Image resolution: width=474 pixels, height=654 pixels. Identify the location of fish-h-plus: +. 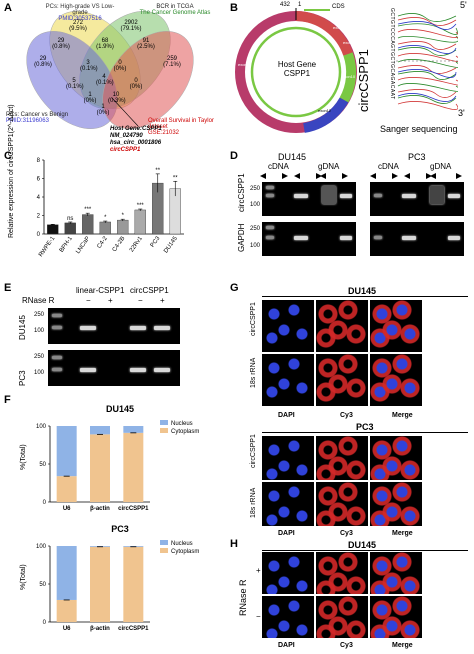
(258, 570).